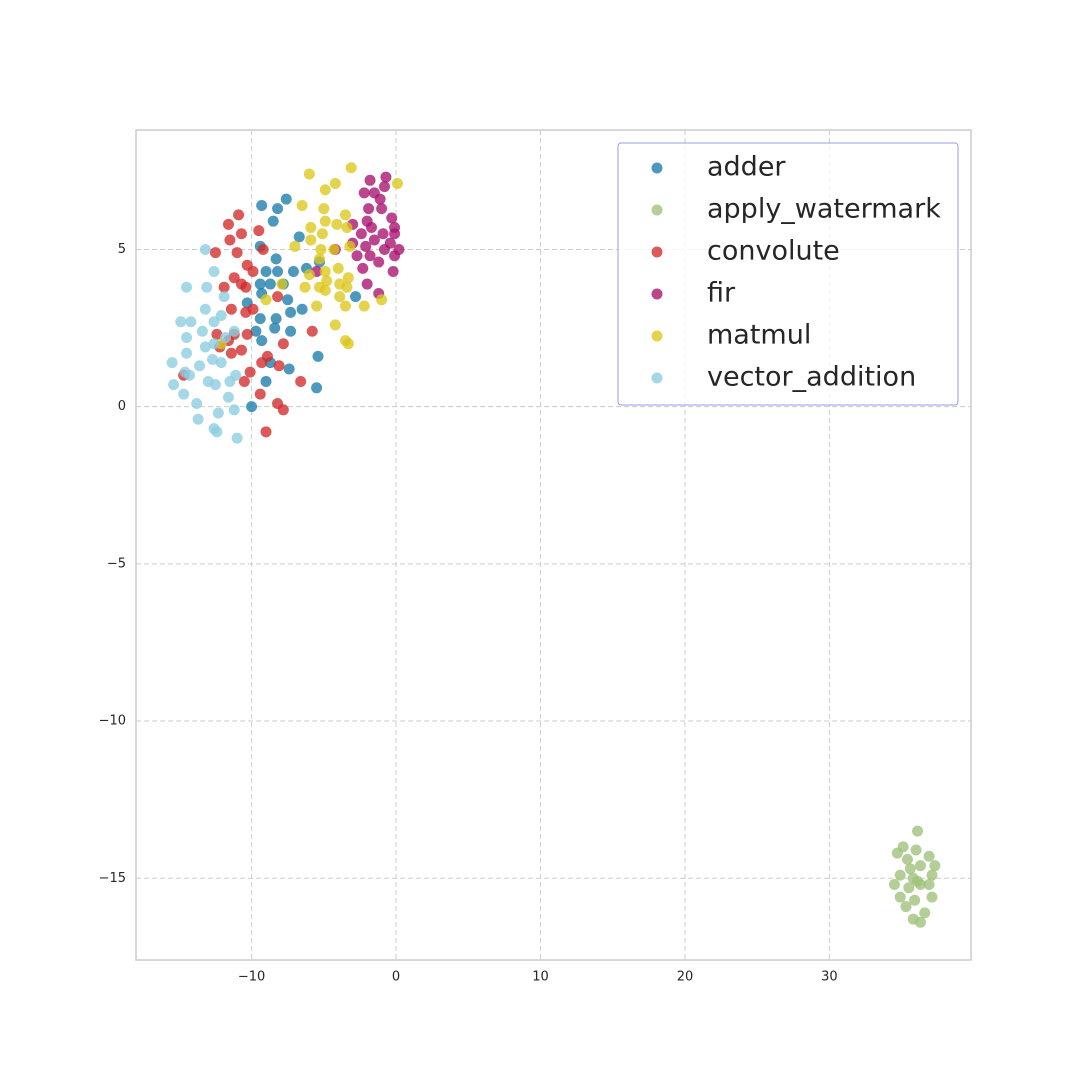 This screenshot has width=1080, height=1080. What do you see at coordinates (122, 249) in the screenshot?
I see `y-tick-label: 5` at bounding box center [122, 249].